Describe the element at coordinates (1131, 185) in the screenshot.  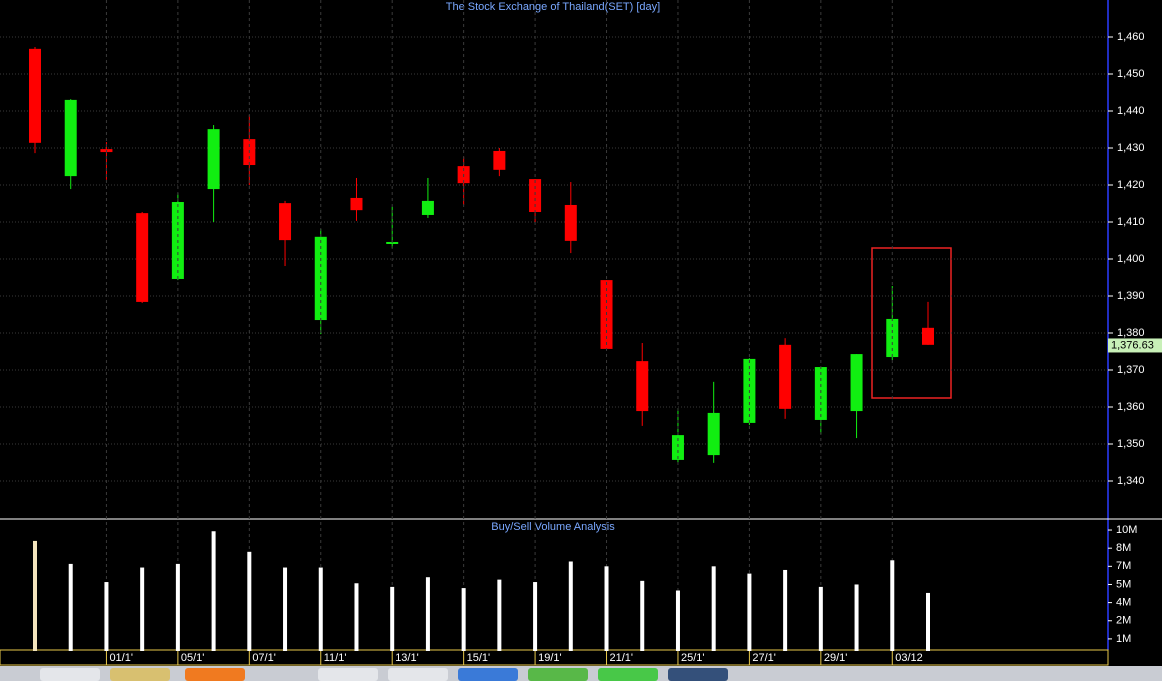
I see `y-tick-label: 1,420` at that location.